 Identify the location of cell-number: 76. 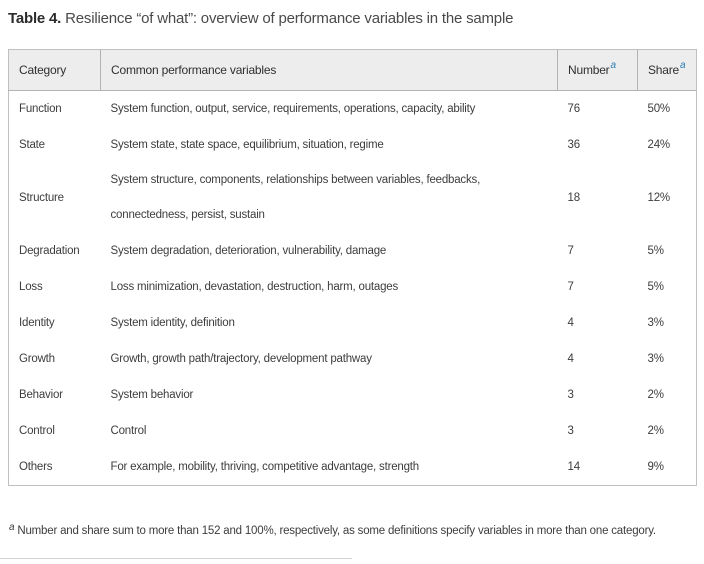
(597, 108).